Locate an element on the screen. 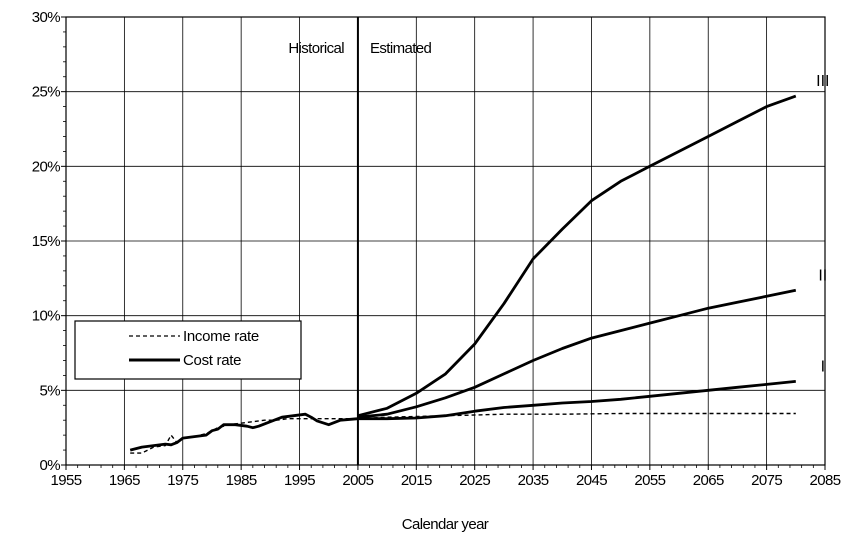  x-tick-label: 1965 is located at coordinates (124, 480).